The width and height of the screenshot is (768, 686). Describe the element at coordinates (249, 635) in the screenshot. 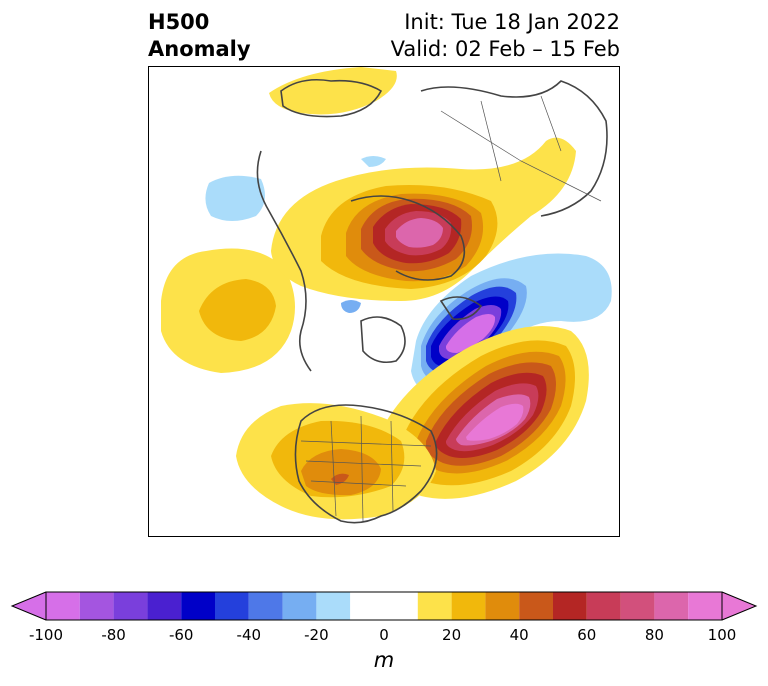

I see `colorbar-tick-label: -40` at that location.